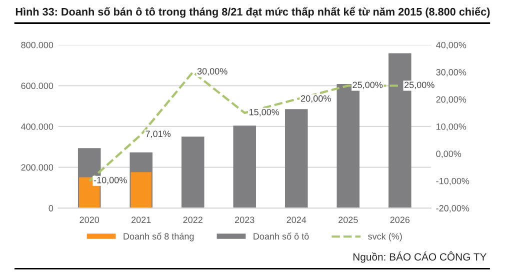  Describe the element at coordinates (449, 154) in the screenshot. I see `y2-tick-label: 0,00%` at that location.